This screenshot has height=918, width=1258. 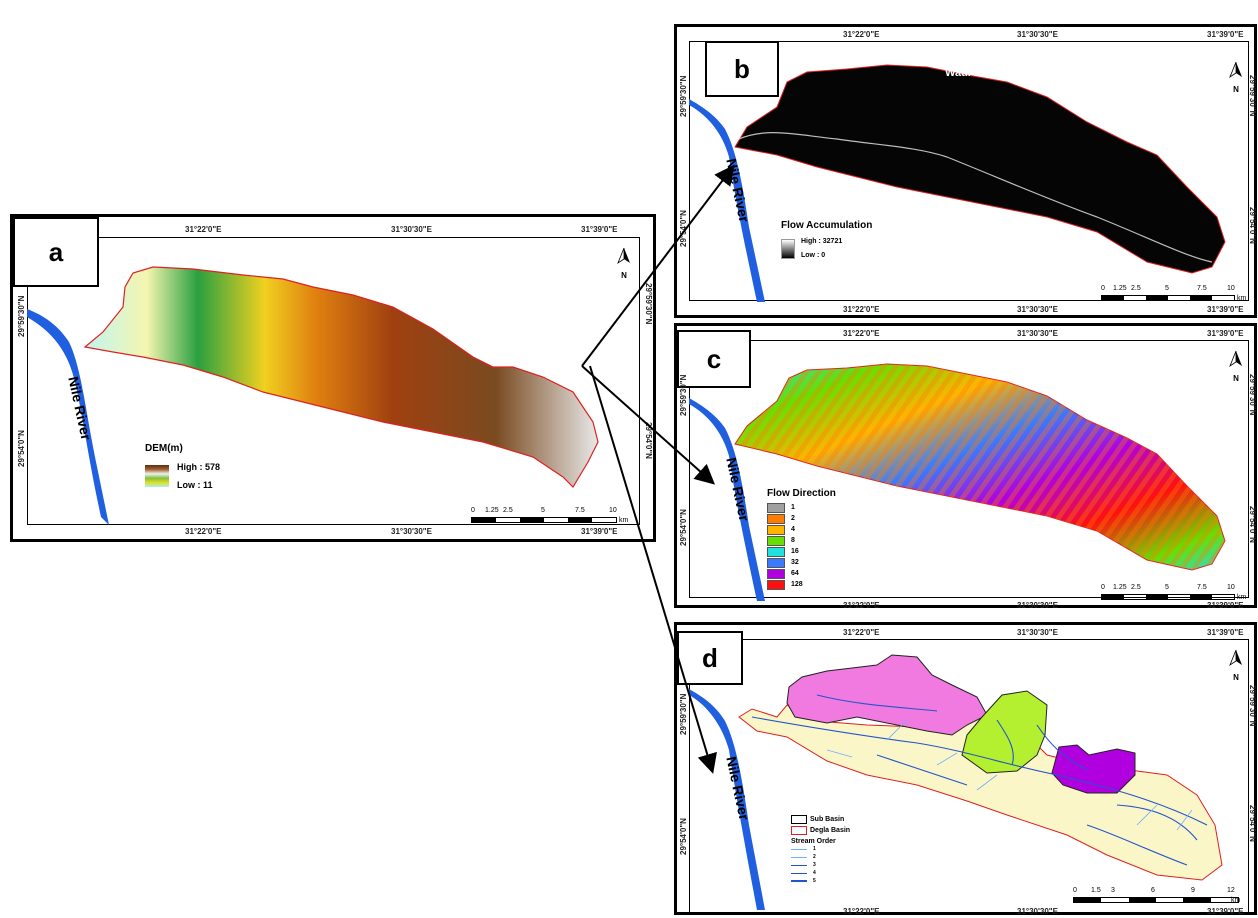 I want to click on scale-bar: 0 1.25 2.5 5 7.5 10 km, so click(x=1173, y=293).